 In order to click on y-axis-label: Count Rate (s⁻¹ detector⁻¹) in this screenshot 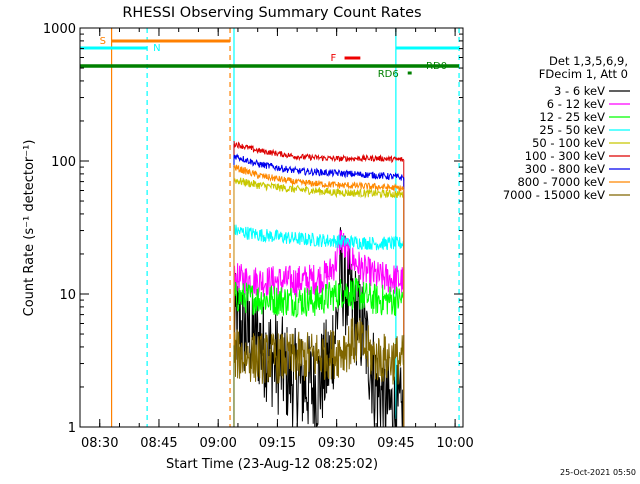, I will do `click(29, 228)`.